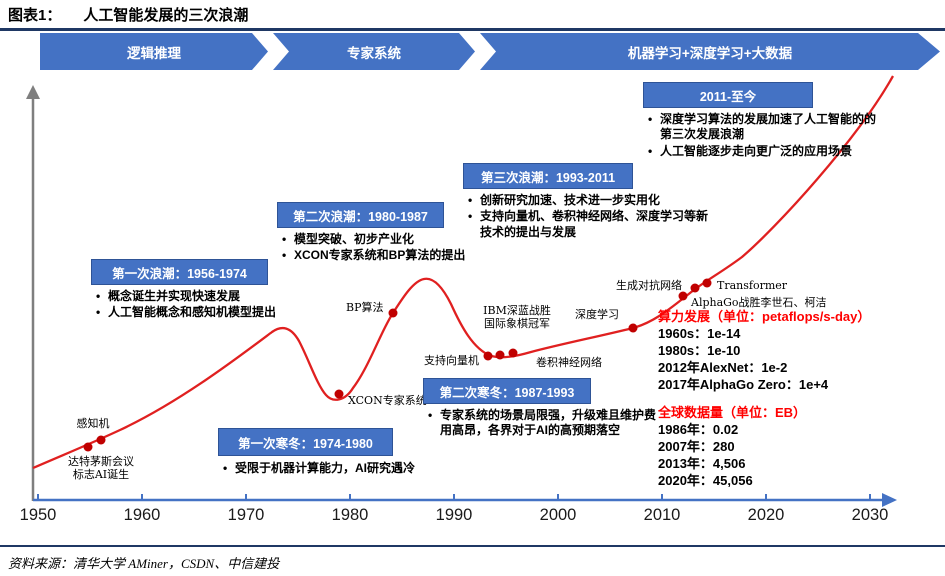 The height and width of the screenshot is (576, 945). I want to click on current-era-bullet: 人工智能逐步走向更广泛的应用场景, so click(764, 152).